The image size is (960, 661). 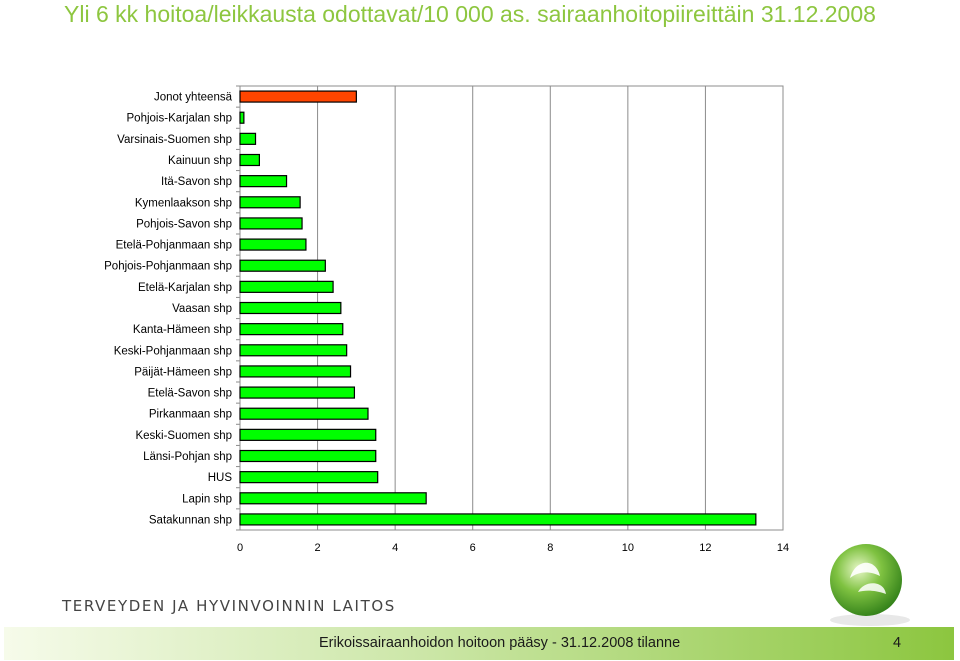 What do you see at coordinates (628, 548) in the screenshot?
I see `x-tick-label: 10` at bounding box center [628, 548].